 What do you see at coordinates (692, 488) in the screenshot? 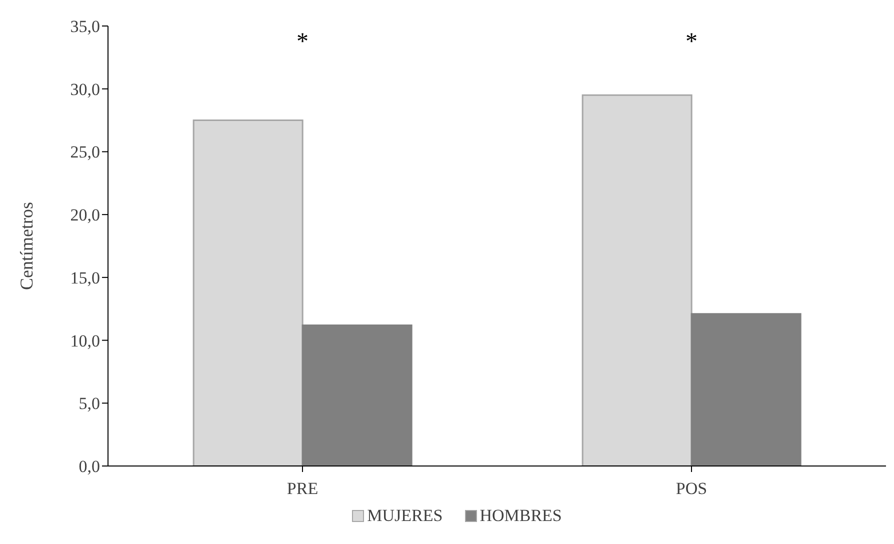
I see `x-tick-label: POS` at bounding box center [692, 488].